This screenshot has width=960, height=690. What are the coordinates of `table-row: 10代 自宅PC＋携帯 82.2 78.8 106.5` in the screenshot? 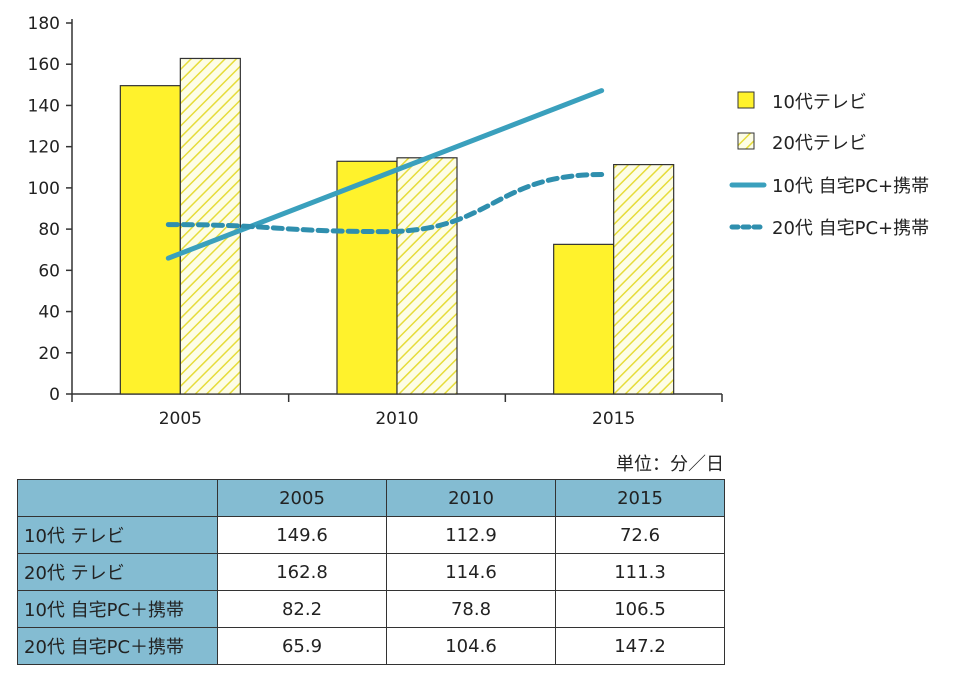 It's located at (371, 609).